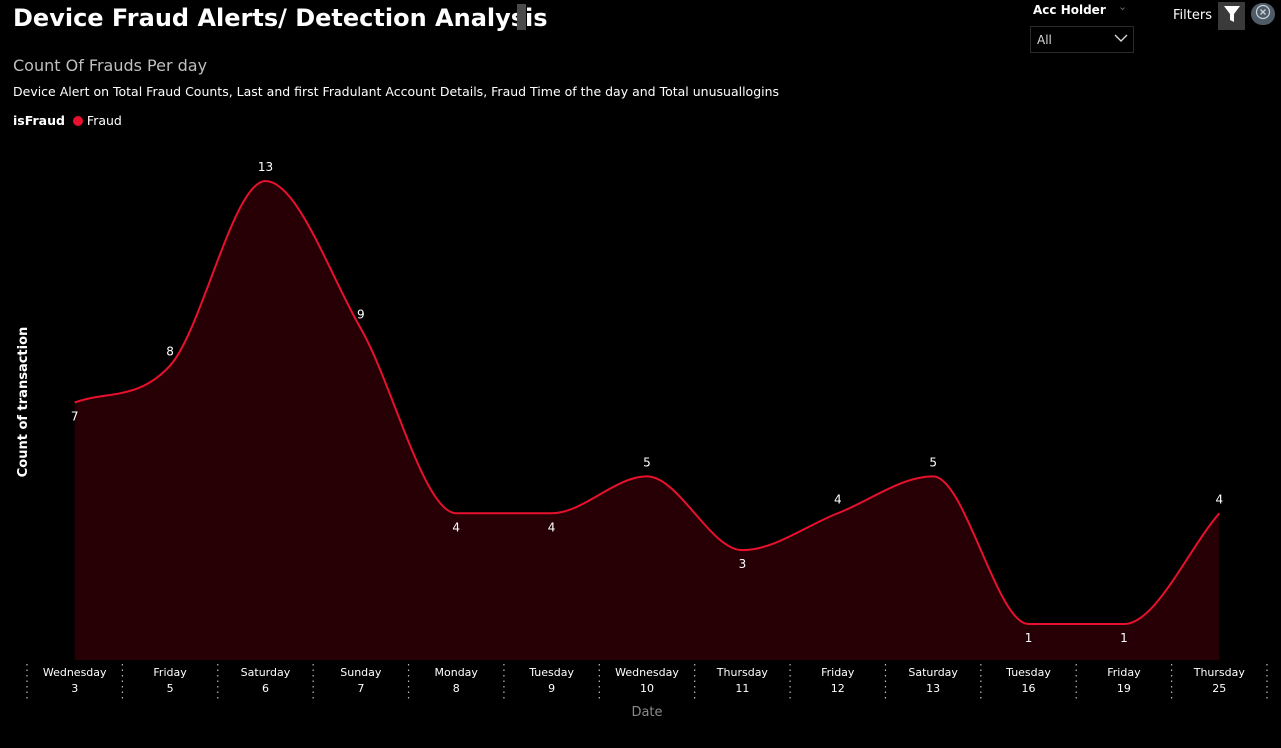 Image resolution: width=1281 pixels, height=748 pixels. What do you see at coordinates (647, 688) in the screenshot?
I see `x-tick-label-date: 10` at bounding box center [647, 688].